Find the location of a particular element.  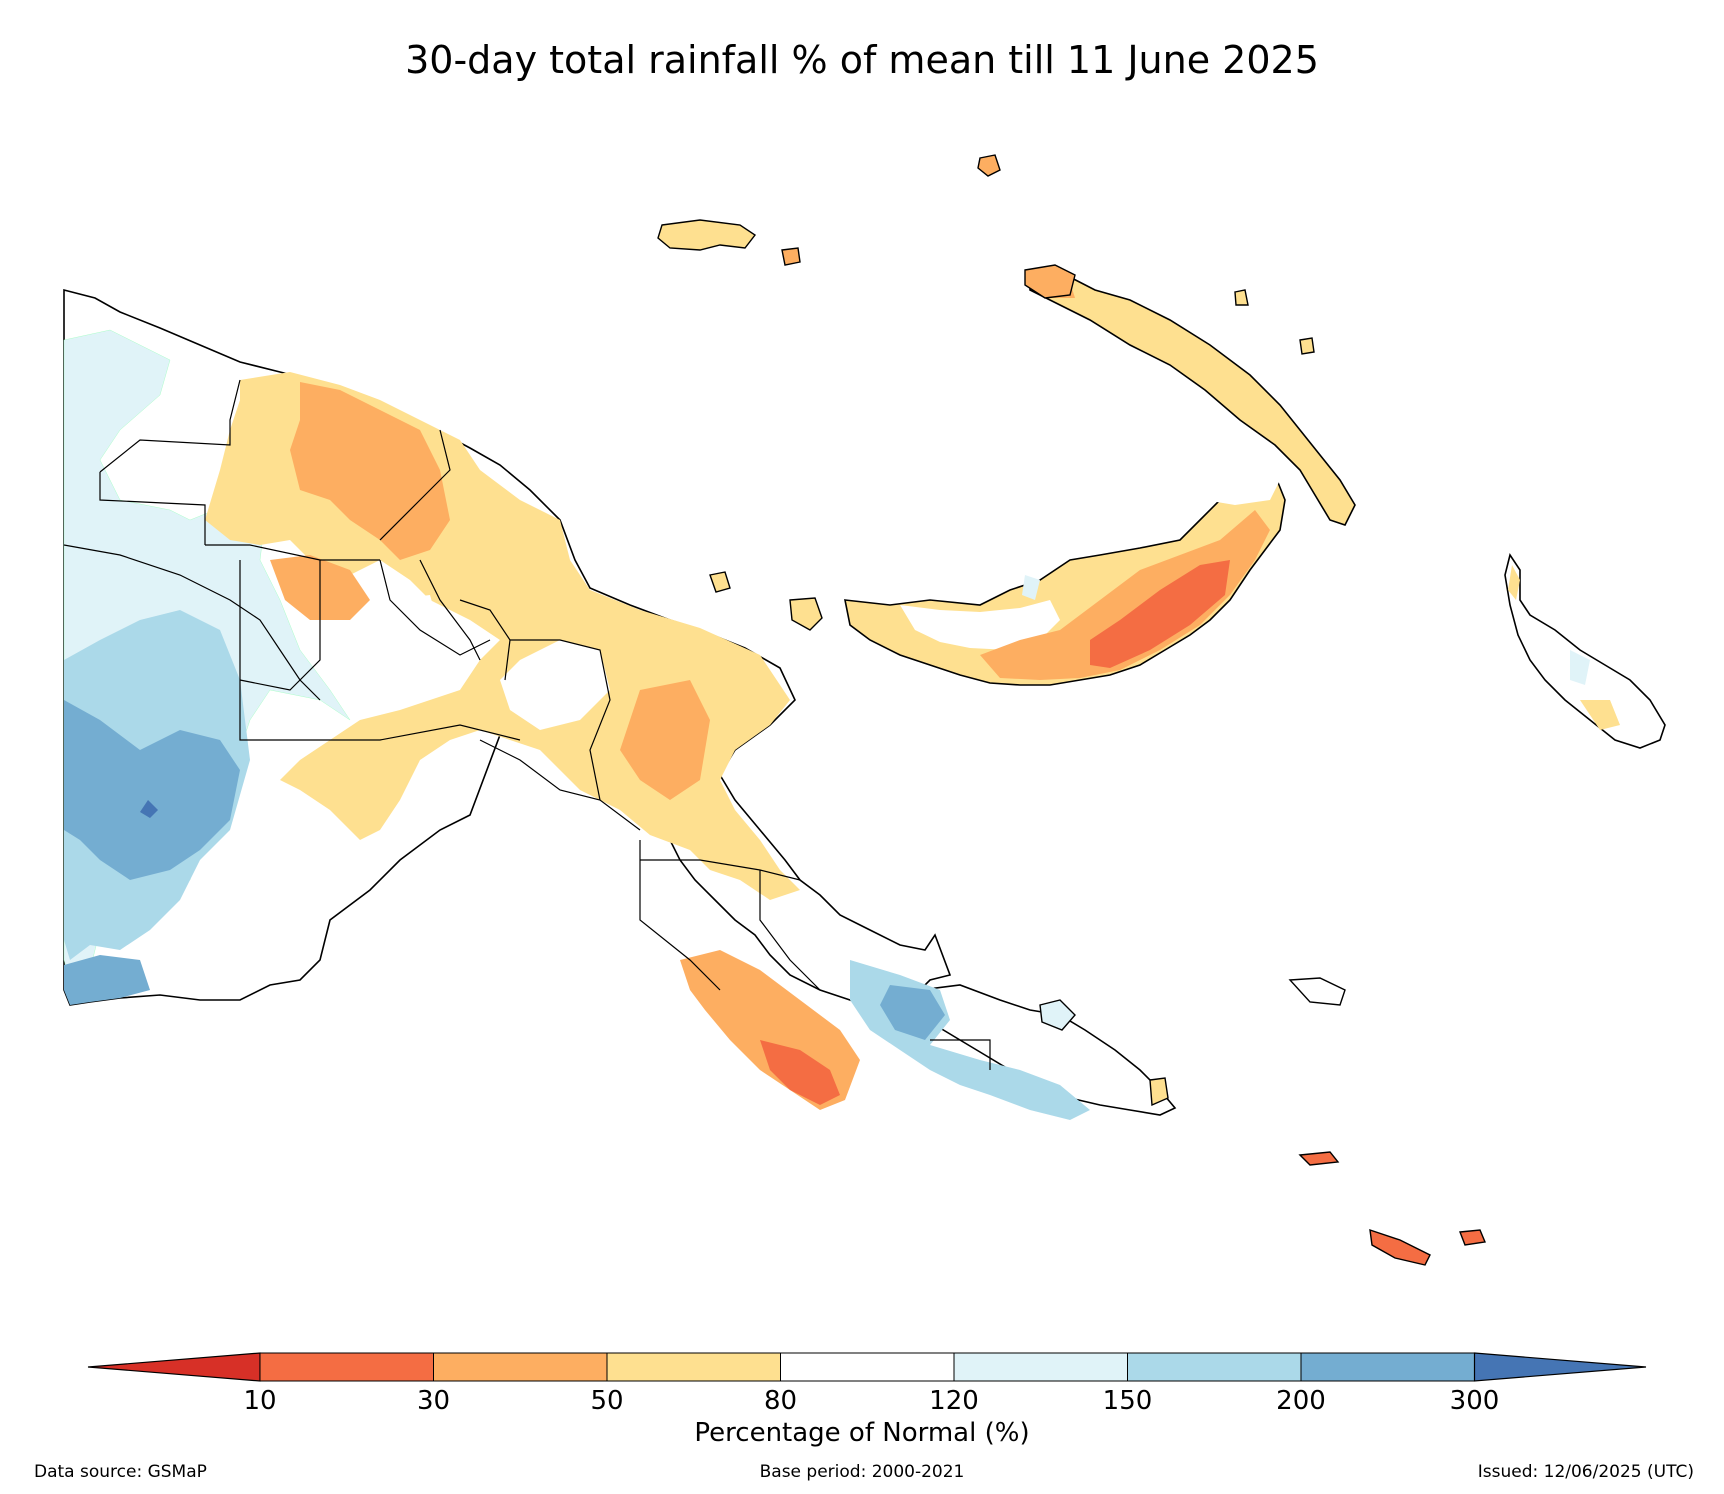

colorbar-tick-50: 50 is located at coordinates (607, 1401).